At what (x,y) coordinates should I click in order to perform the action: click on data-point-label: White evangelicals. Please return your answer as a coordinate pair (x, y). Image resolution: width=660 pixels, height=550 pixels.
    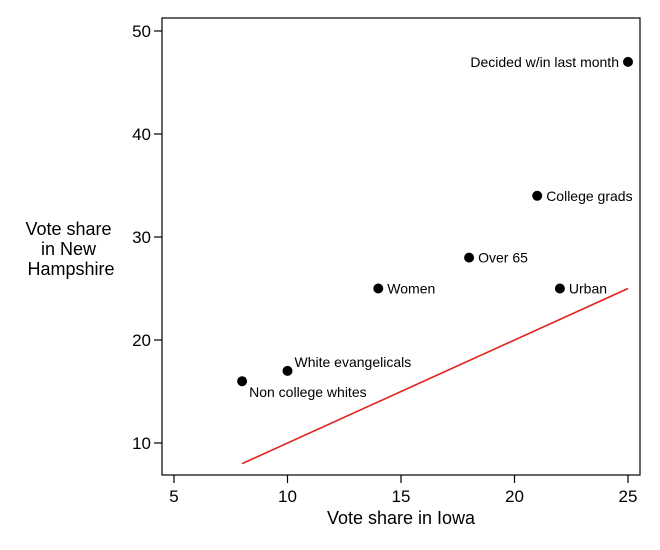
    Looking at the image, I should click on (353, 362).